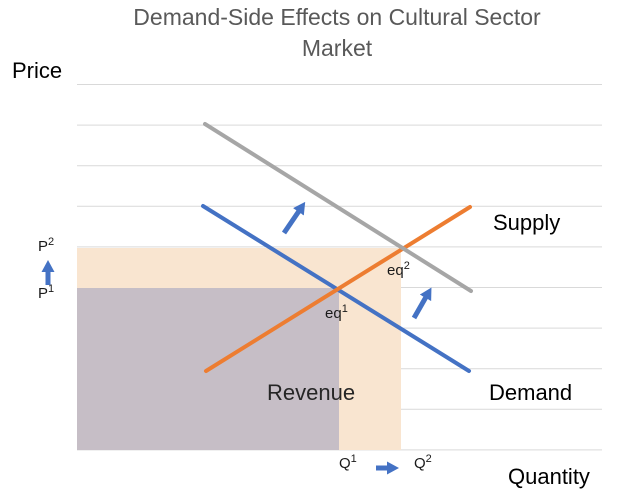  What do you see at coordinates (398, 269) in the screenshot?
I see `equilibrium-2-label: eq2` at bounding box center [398, 269].